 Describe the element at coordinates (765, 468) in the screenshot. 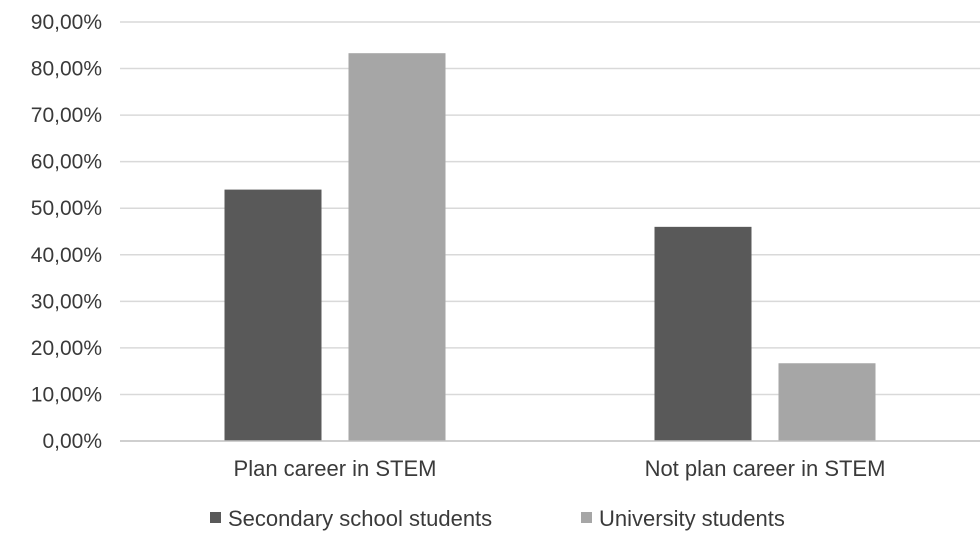

I see `category-label: Not plan career in STEM` at that location.